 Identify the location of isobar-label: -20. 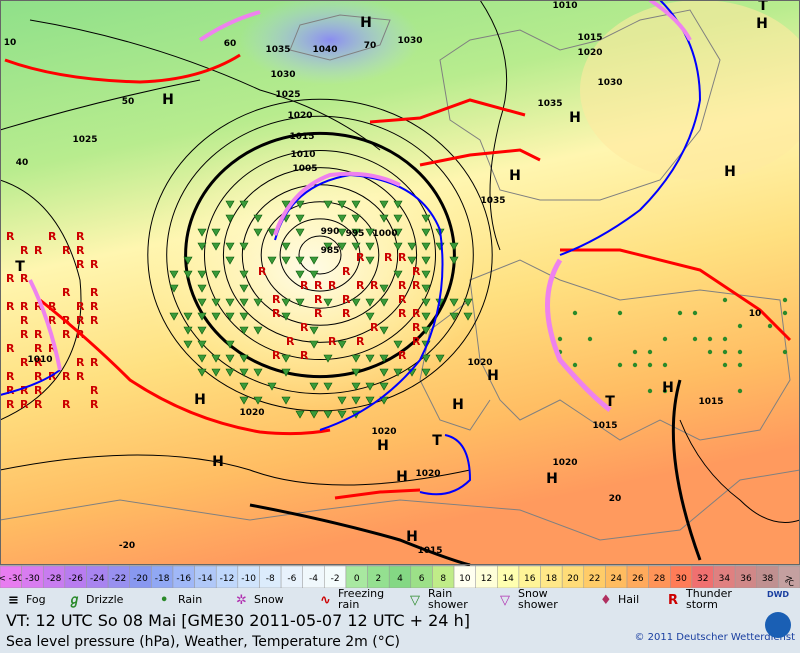
(127, 546).